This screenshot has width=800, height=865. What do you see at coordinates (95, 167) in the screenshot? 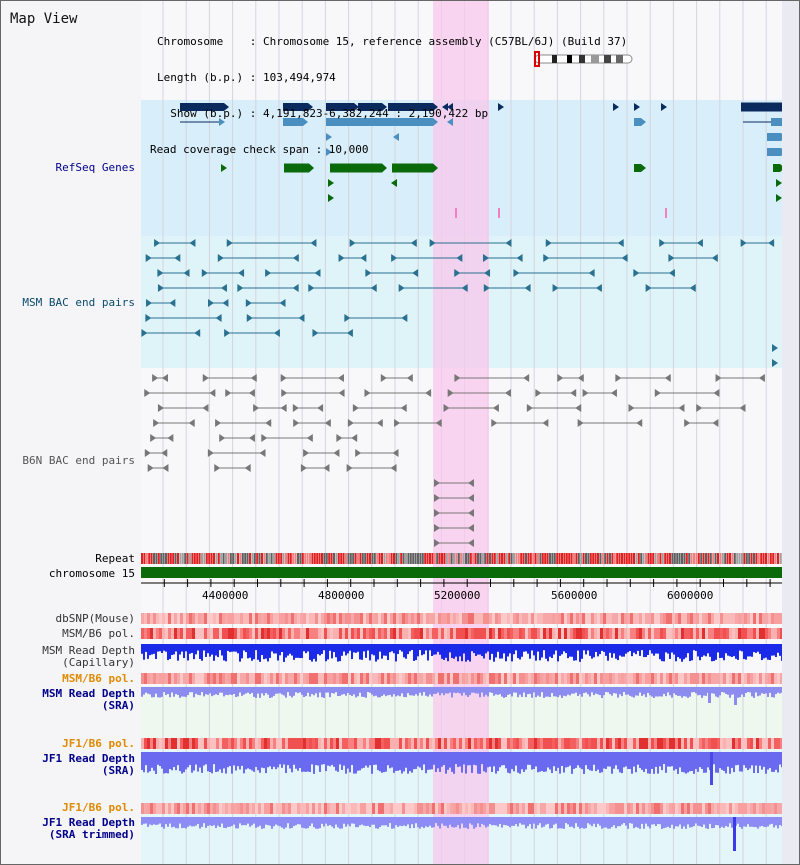
I see `track-label-refseq: RefSeq Genes` at bounding box center [95, 167].